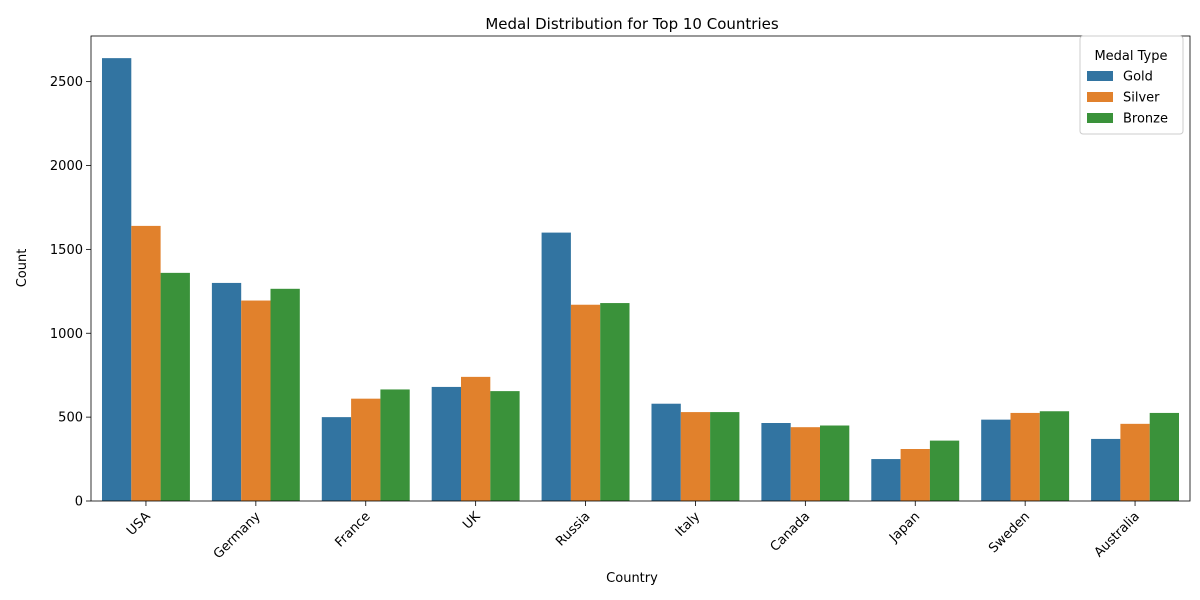 The width and height of the screenshot is (1200, 600). Describe the element at coordinates (116, 279) in the screenshot. I see `bar-gold-usa` at that location.